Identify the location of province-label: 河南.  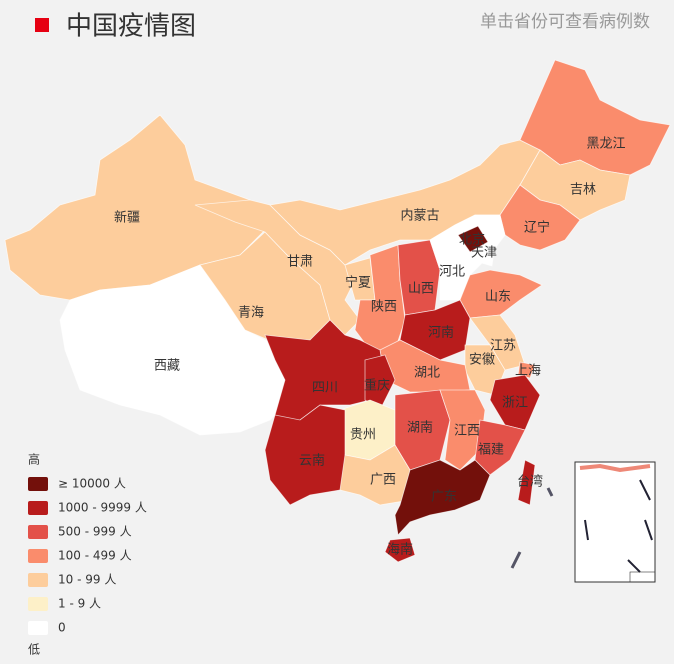
(441, 333).